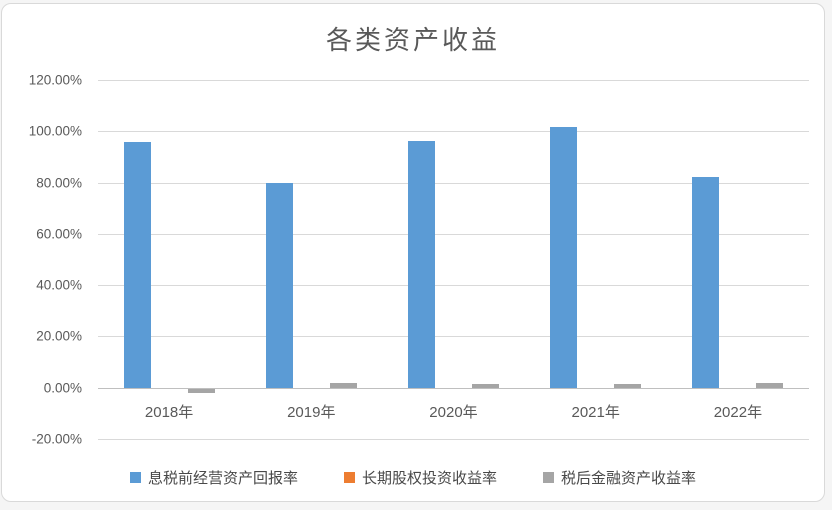 Image resolution: width=832 pixels, height=510 pixels. I want to click on bar-series1-2020年, so click(421, 264).